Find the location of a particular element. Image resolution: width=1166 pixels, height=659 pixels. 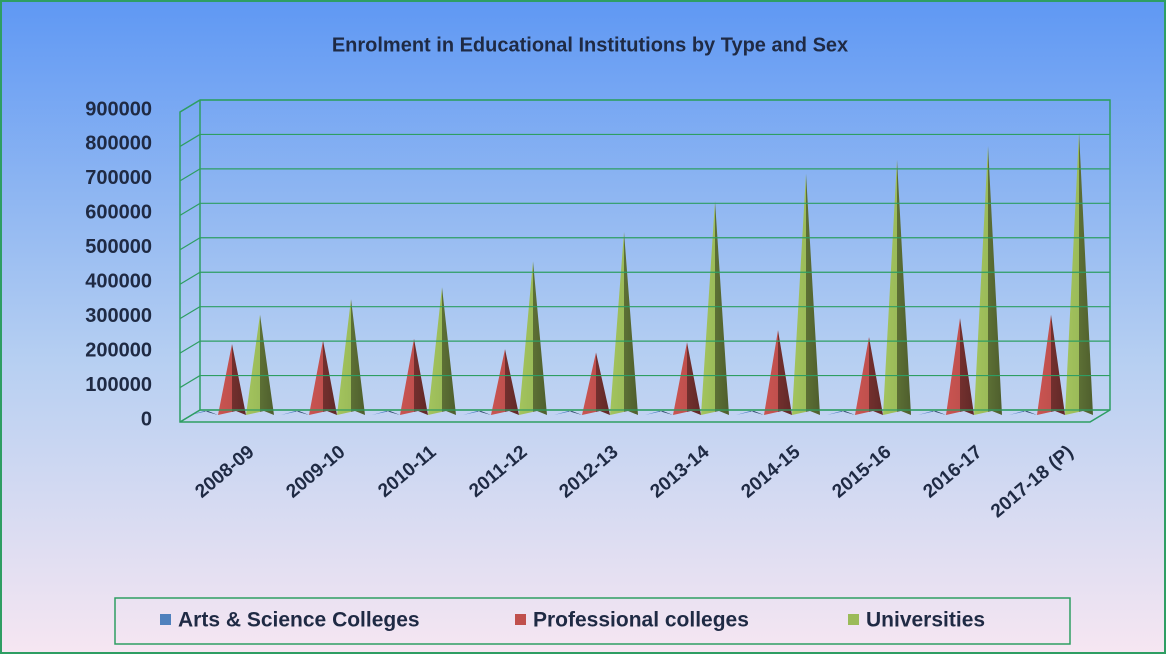

y-tick-label: 300000 is located at coordinates (118, 316).